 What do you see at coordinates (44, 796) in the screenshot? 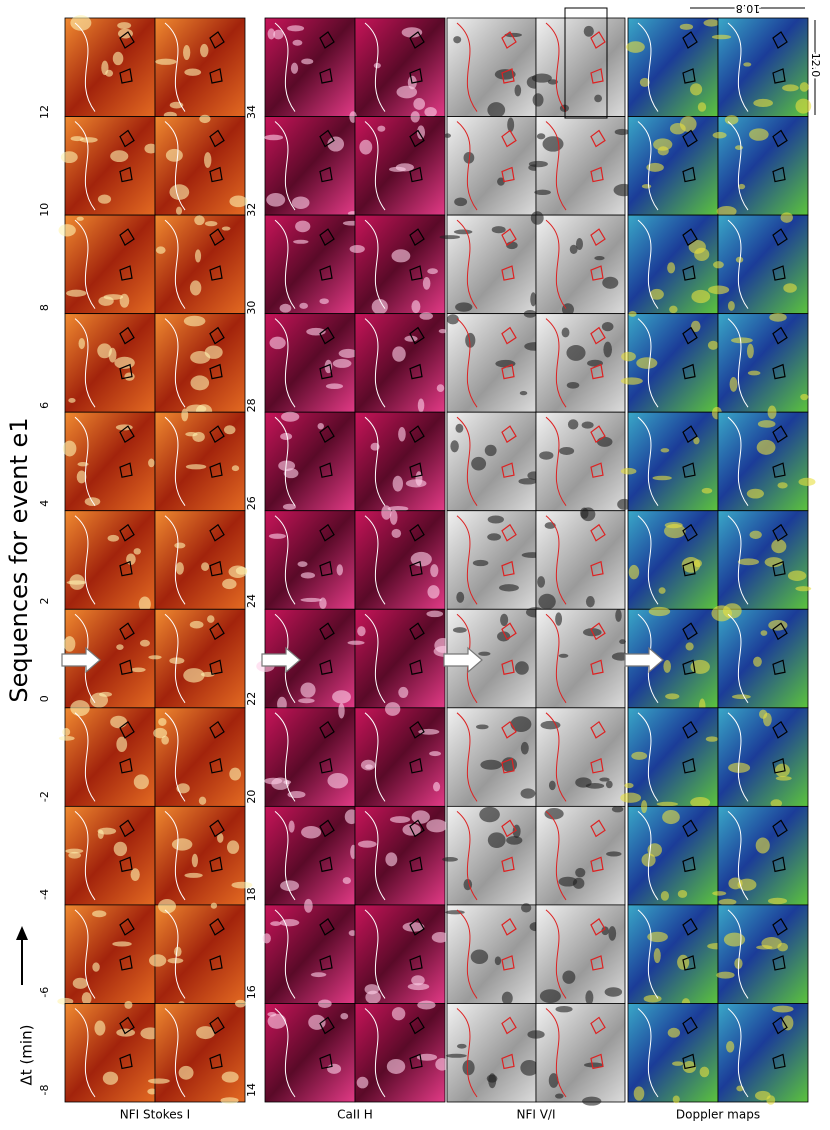
I see `left-tick-label: -2` at bounding box center [44, 796].